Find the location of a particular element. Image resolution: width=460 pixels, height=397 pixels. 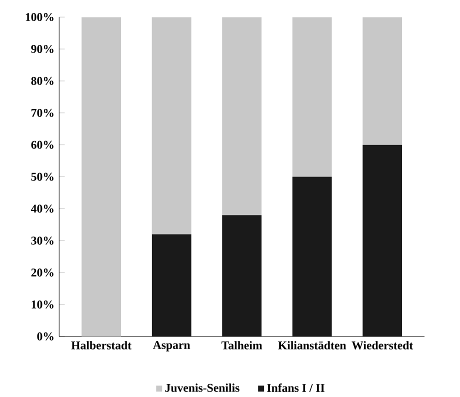

y-tick-label: 80% is located at coordinates (42, 81).